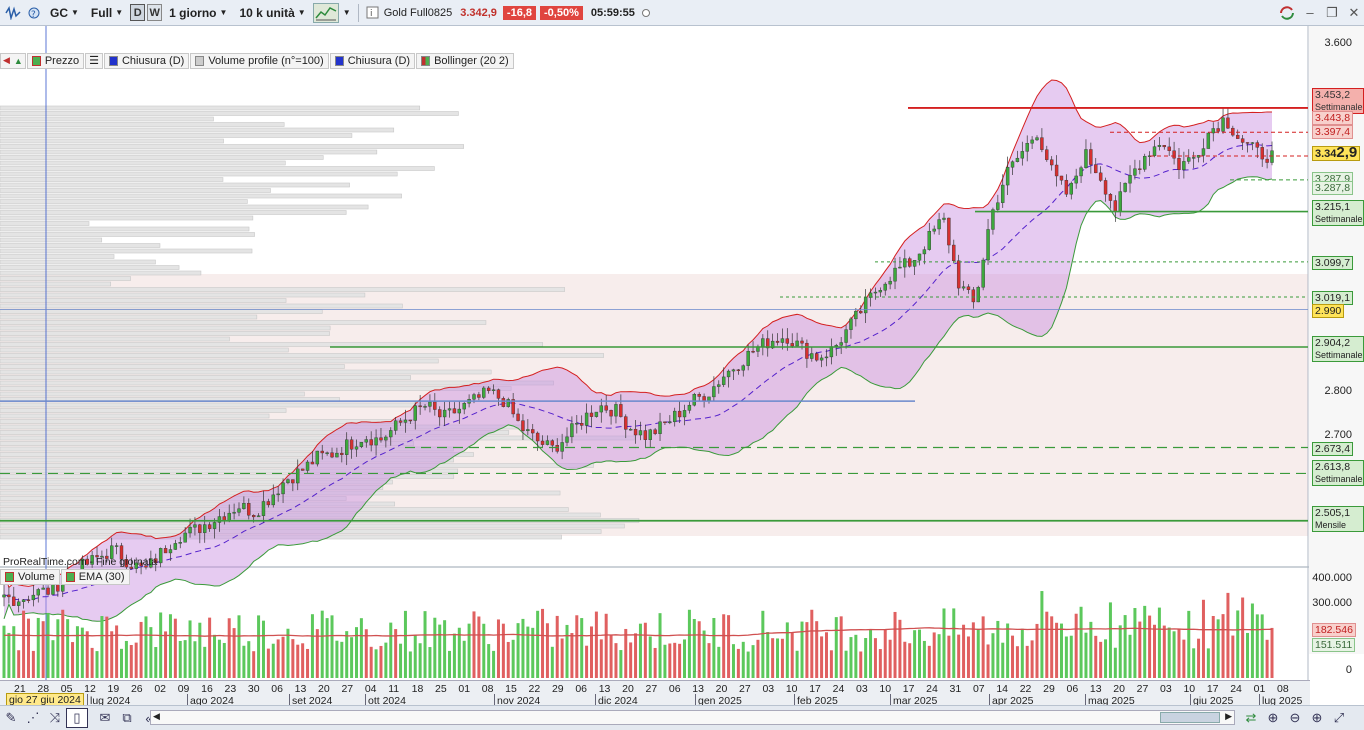  What do you see at coordinates (1190, 717) in the screenshot?
I see `scroll-thumb` at bounding box center [1190, 717].